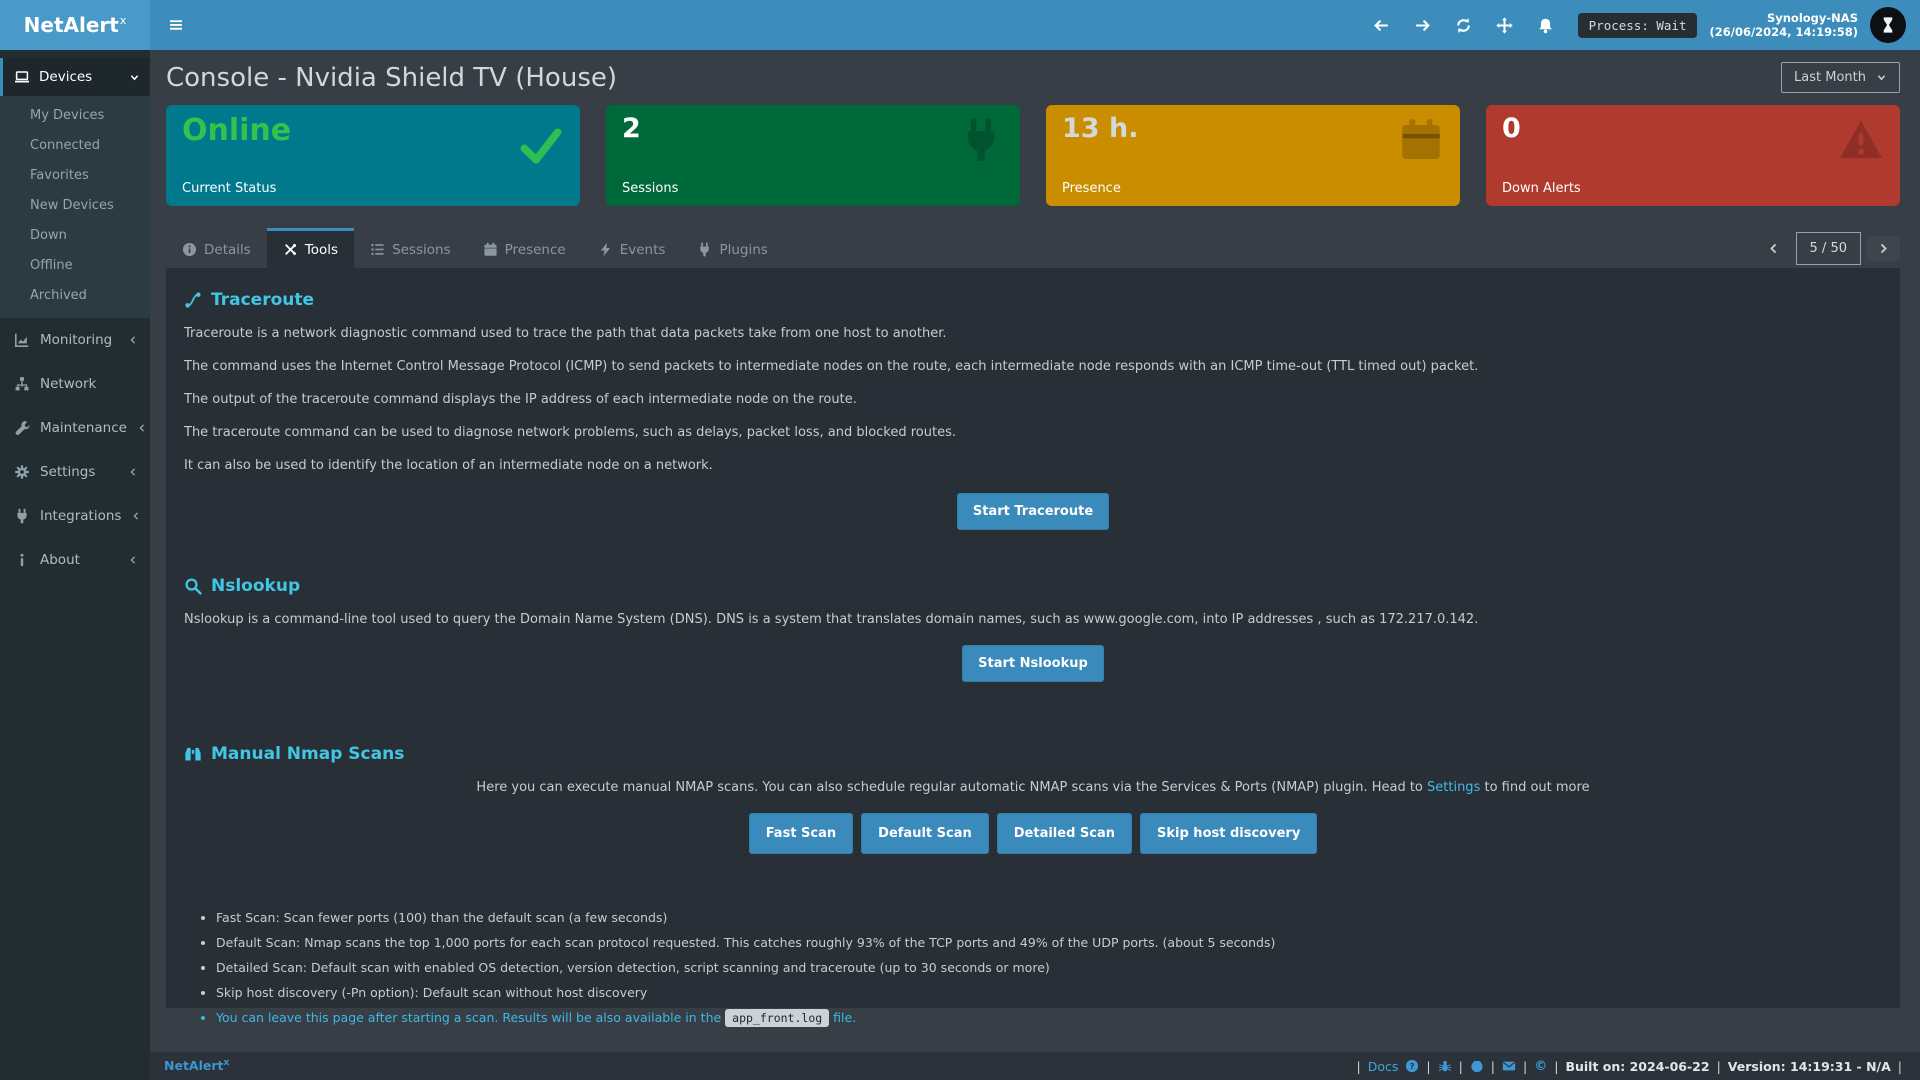 The width and height of the screenshot is (1920, 1080). I want to click on tab-events: Events, so click(632, 248).